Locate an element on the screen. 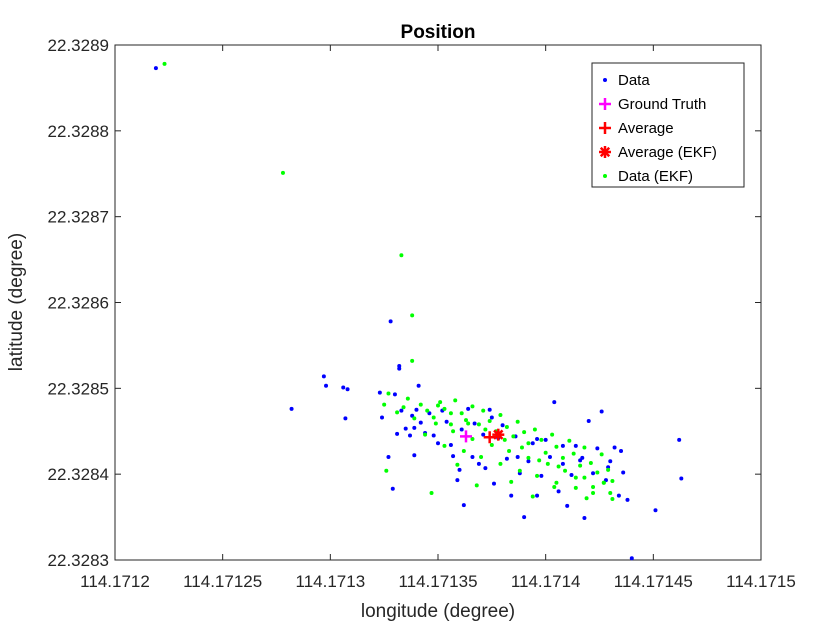  x-tick-label: 114.1714 is located at coordinates (546, 581).